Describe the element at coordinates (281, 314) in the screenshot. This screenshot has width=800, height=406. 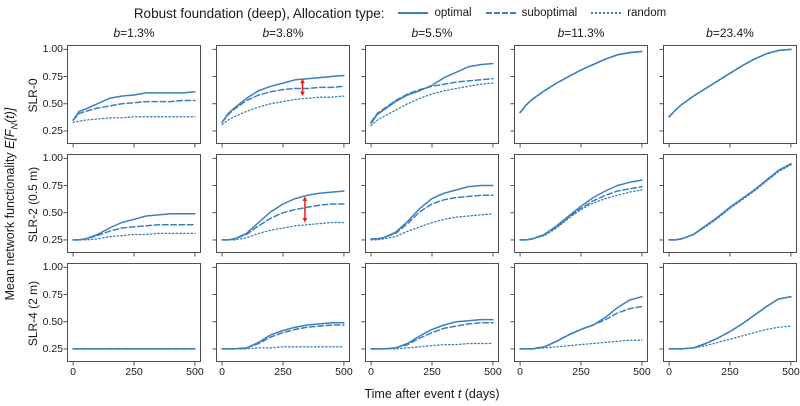
I see `panel-row2-col1` at that location.